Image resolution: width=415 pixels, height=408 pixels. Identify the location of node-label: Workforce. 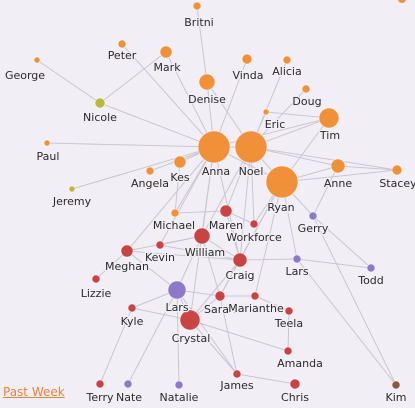
(254, 237).